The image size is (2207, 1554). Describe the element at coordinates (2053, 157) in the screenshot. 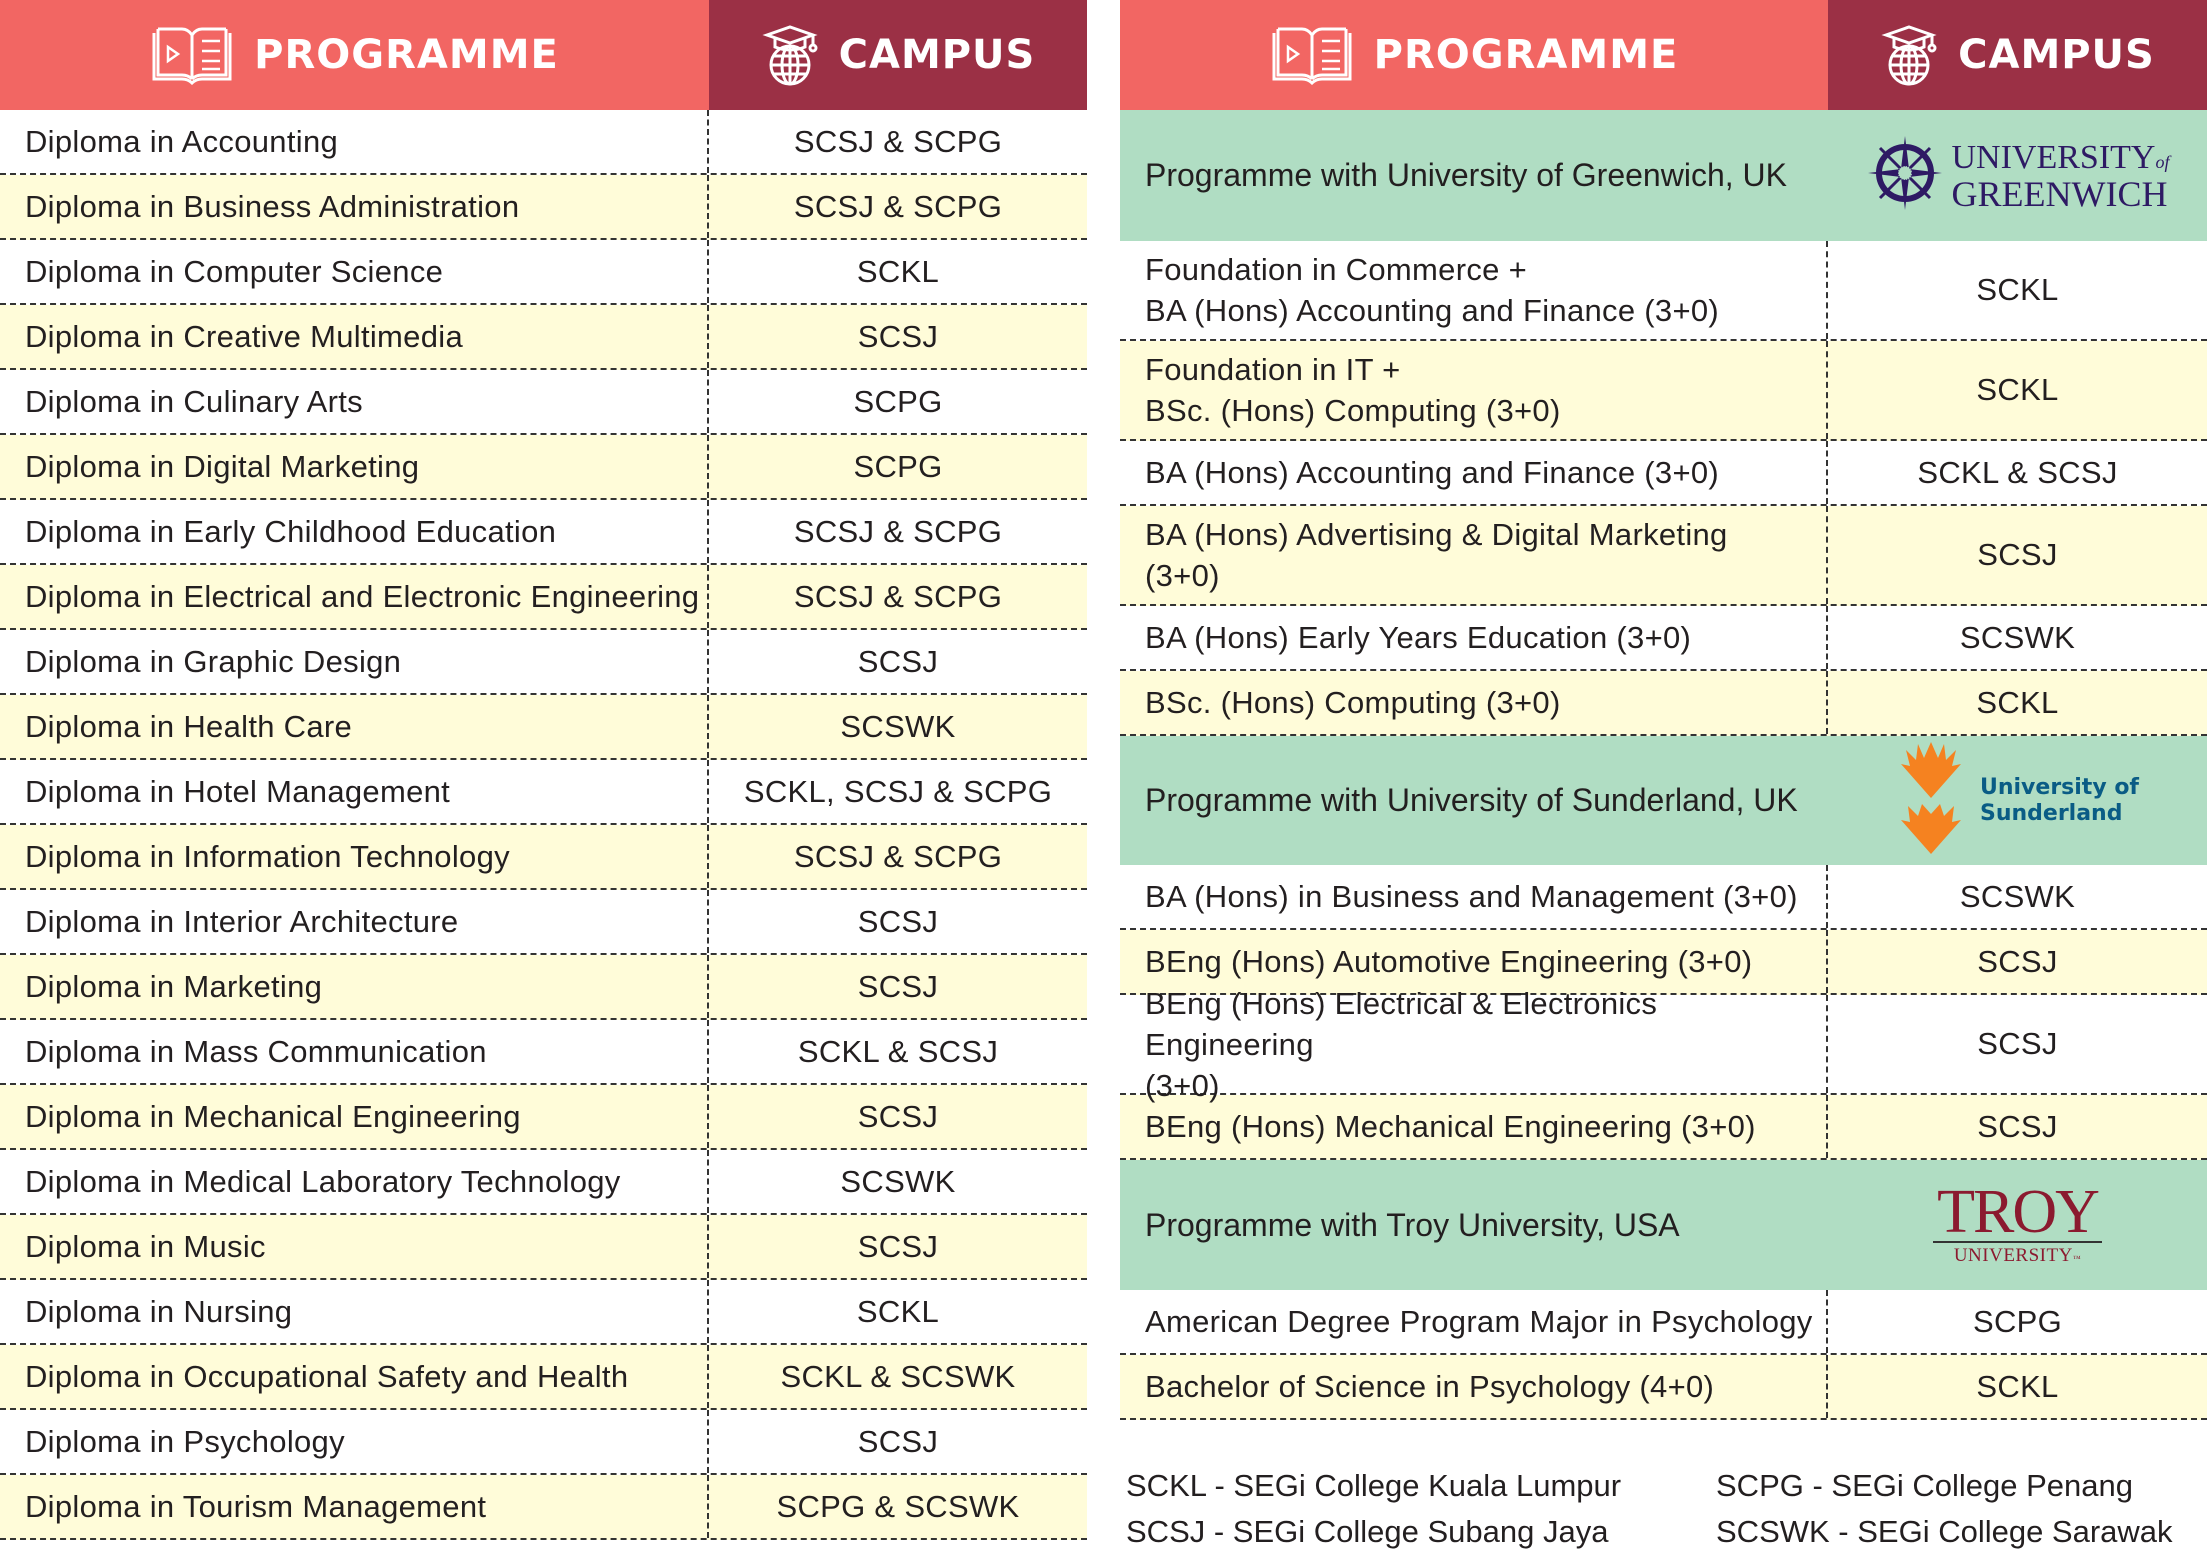

I see `greenwich-logo-line1: UNIVERSITY` at that location.